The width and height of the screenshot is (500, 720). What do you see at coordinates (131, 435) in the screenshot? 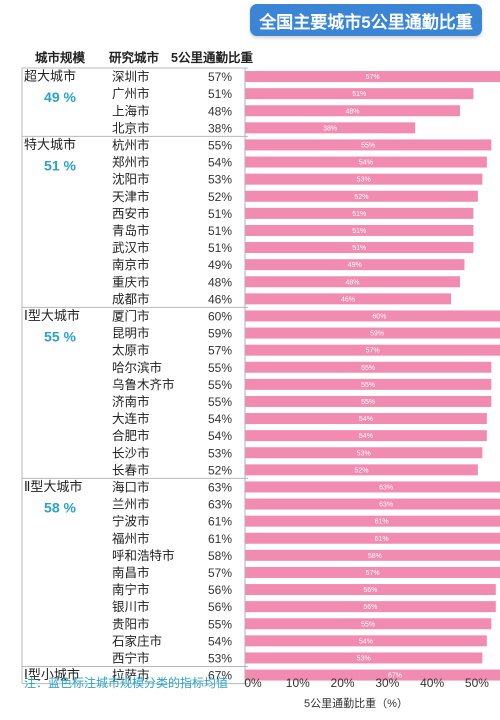
I see `city-label: 合肥市` at bounding box center [131, 435].